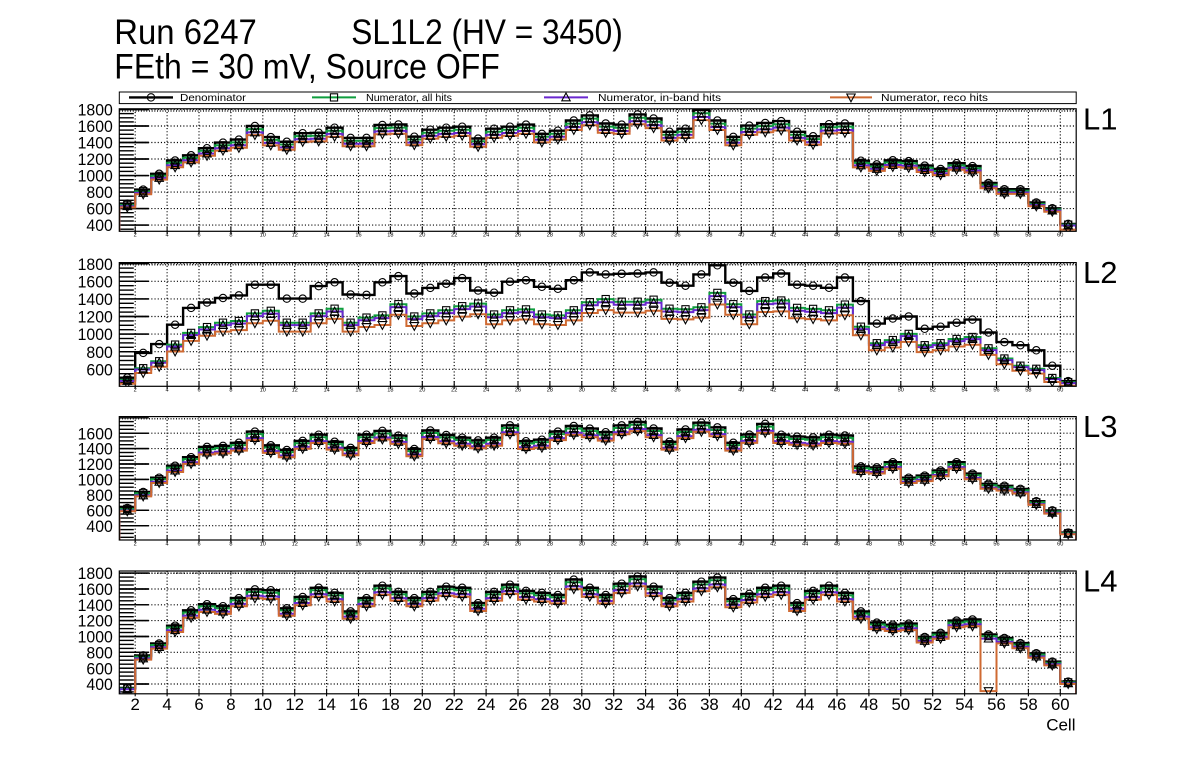  What do you see at coordinates (409, 98) in the screenshot?
I see `svg-text: Numerator, all hits` at bounding box center [409, 98].